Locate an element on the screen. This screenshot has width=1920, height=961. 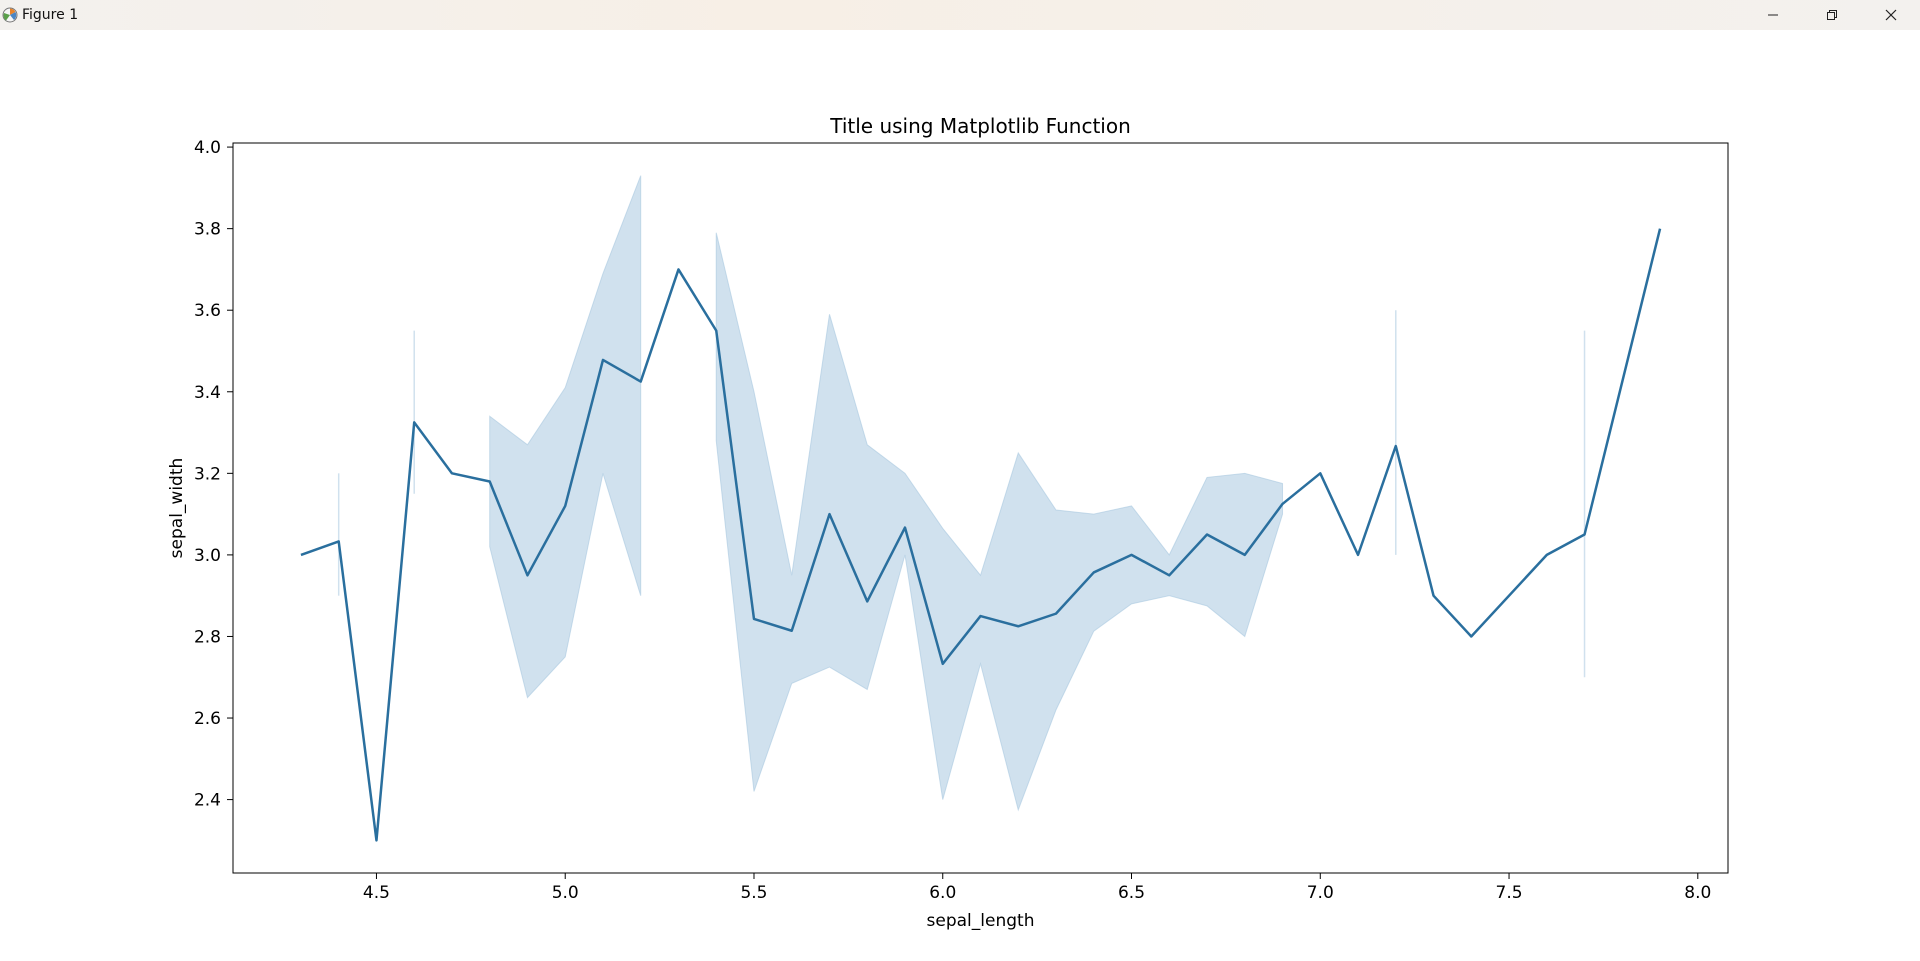
y-tick-label: 2.4 is located at coordinates (207, 801).